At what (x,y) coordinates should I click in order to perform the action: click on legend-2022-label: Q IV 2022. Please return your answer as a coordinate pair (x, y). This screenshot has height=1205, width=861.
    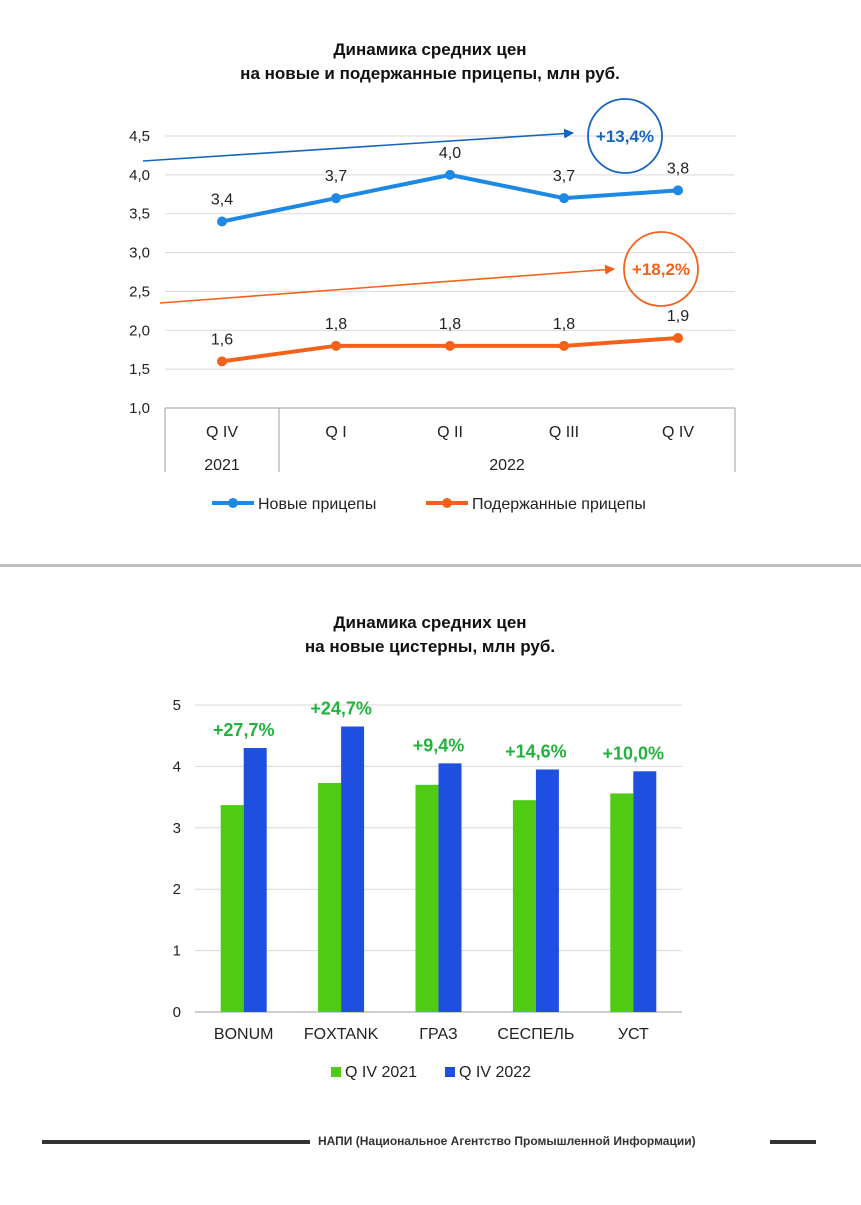
    Looking at the image, I should click on (495, 1072).